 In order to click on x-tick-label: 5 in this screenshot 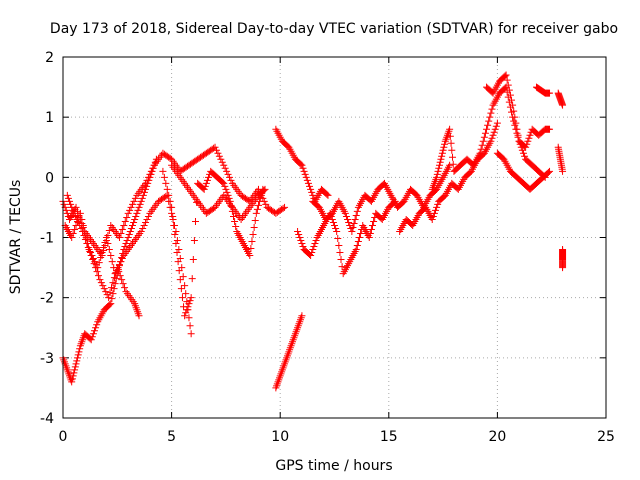, I will do `click(171, 437)`.